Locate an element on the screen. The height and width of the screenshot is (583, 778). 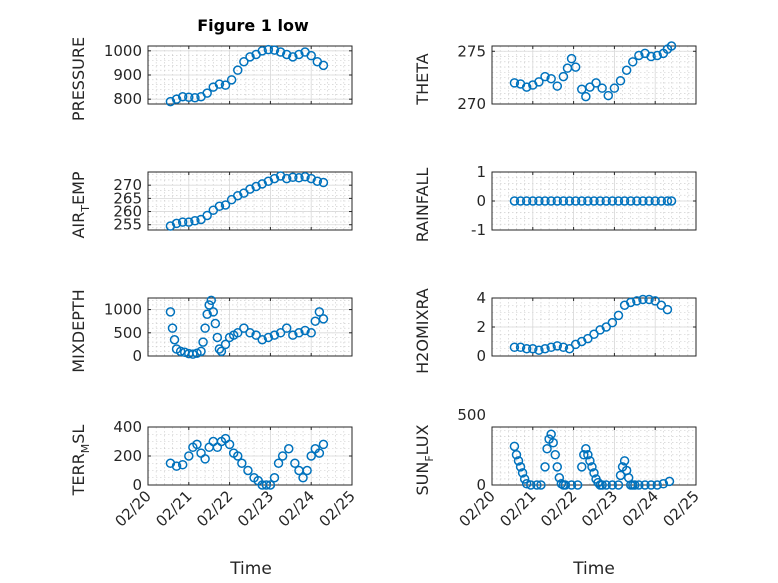
x-tick-label: 02/21 is located at coordinates (173, 508).